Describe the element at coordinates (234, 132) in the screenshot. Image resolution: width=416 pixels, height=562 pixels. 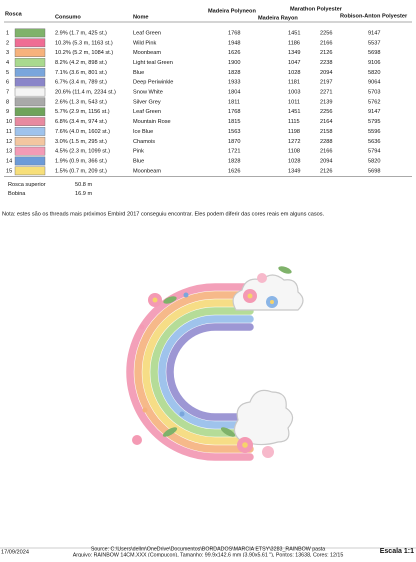
I see `thread-code: 1563` at that location.